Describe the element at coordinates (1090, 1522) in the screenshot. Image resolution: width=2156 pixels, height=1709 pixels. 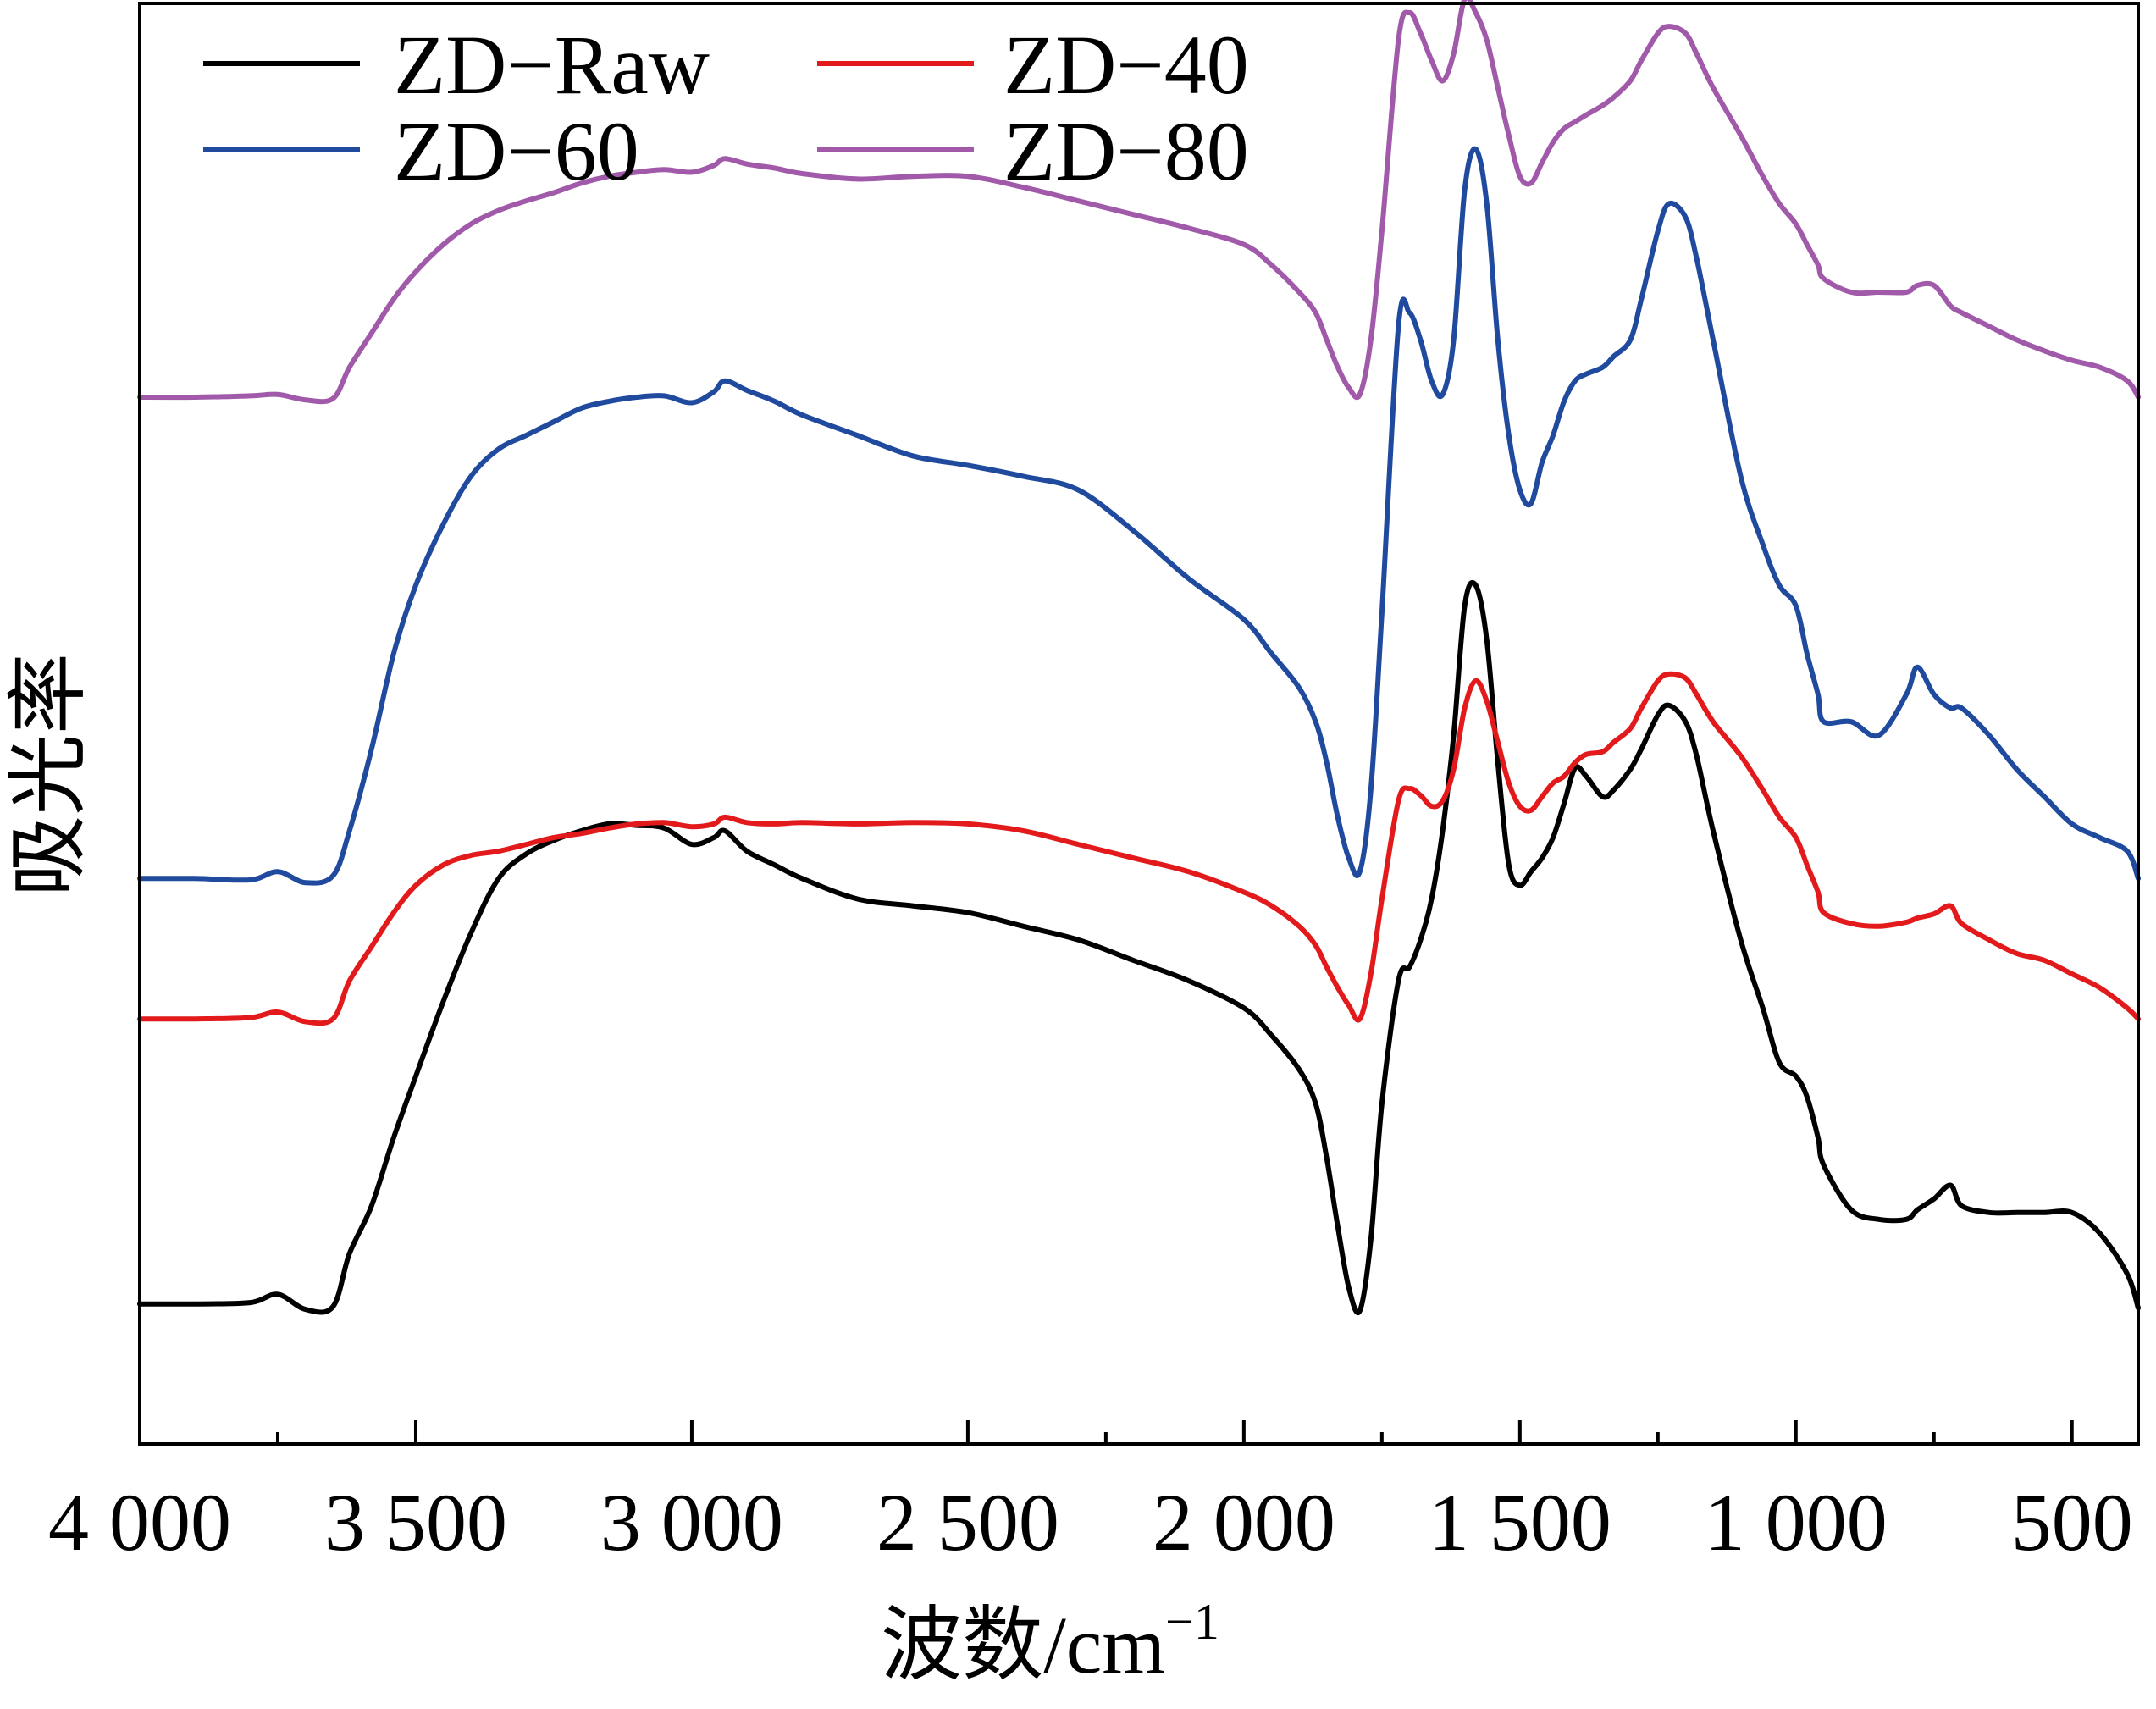
I see `x-axis-tick-labels: 4 000 3 500 3 000 2 500 2 000 1 500 1 000 500` at that location.